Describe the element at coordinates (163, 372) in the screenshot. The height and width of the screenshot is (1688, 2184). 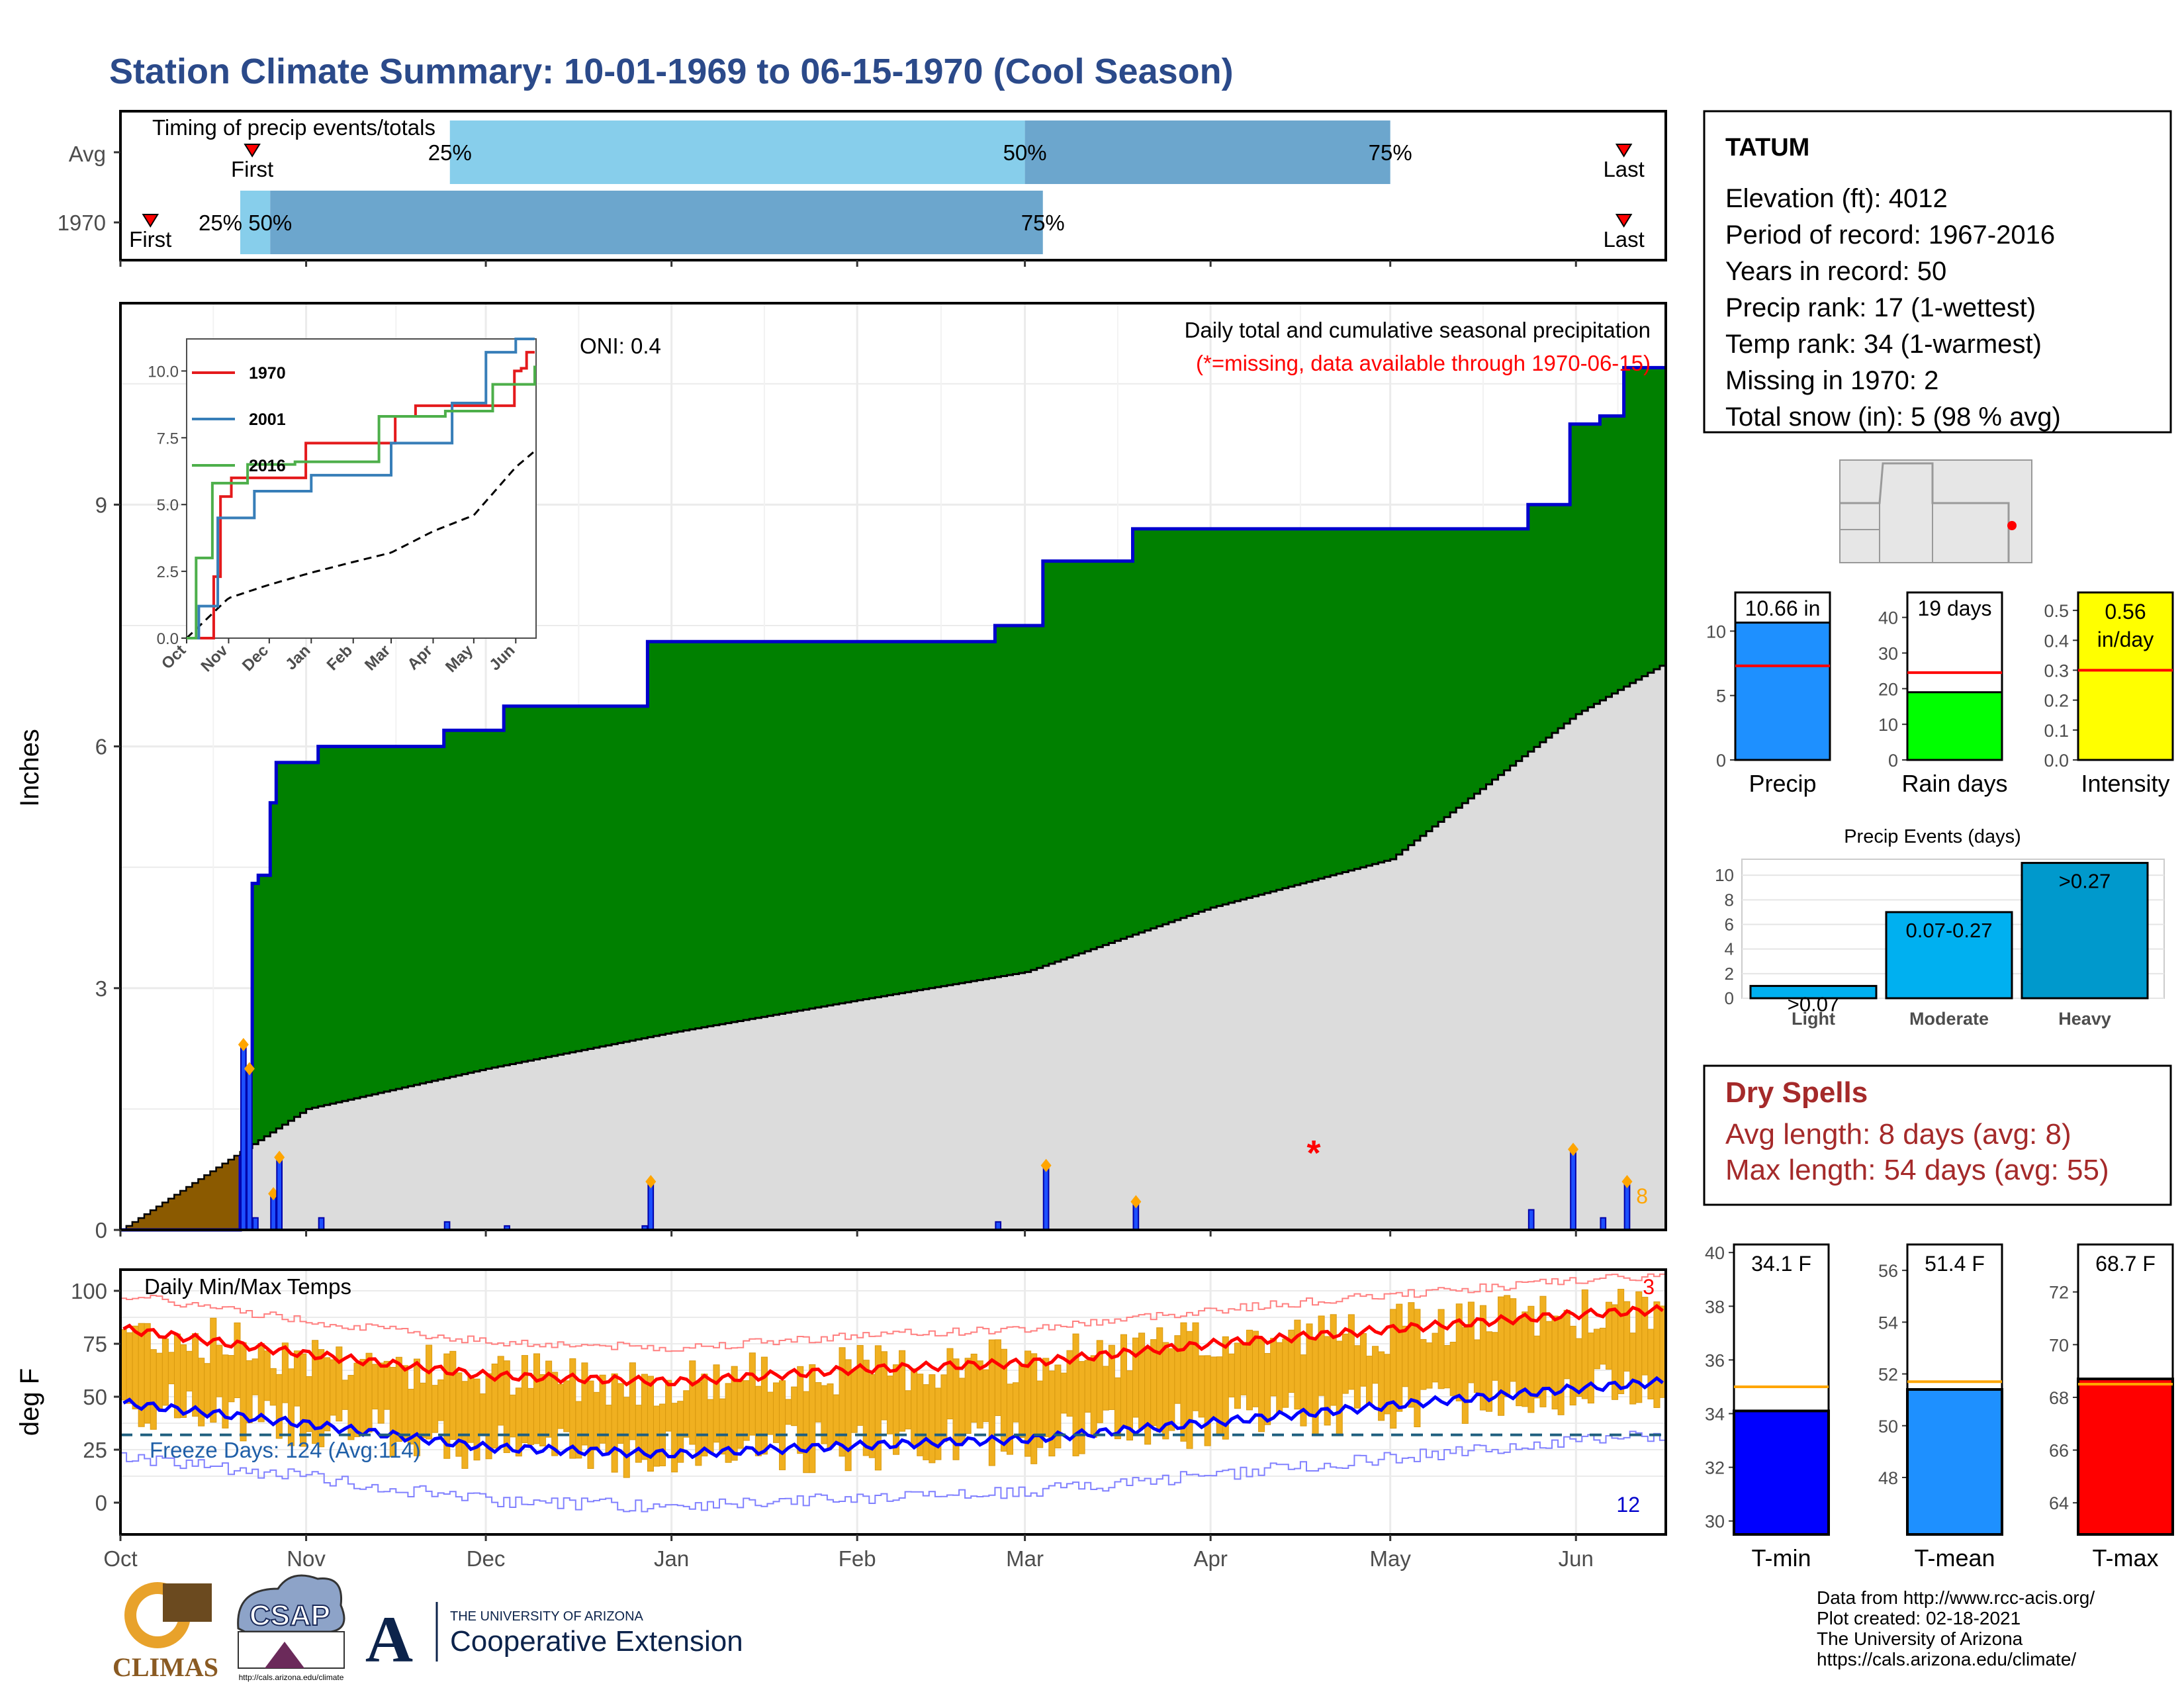
I see `inset-y-tick-label: 10.0` at that location.